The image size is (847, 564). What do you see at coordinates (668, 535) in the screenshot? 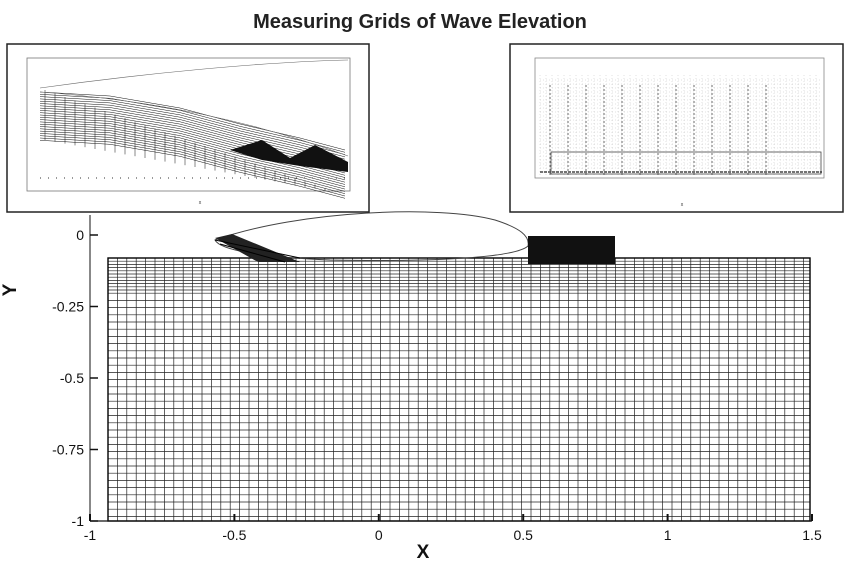
I see `x-tick-label: 1` at bounding box center [668, 535].